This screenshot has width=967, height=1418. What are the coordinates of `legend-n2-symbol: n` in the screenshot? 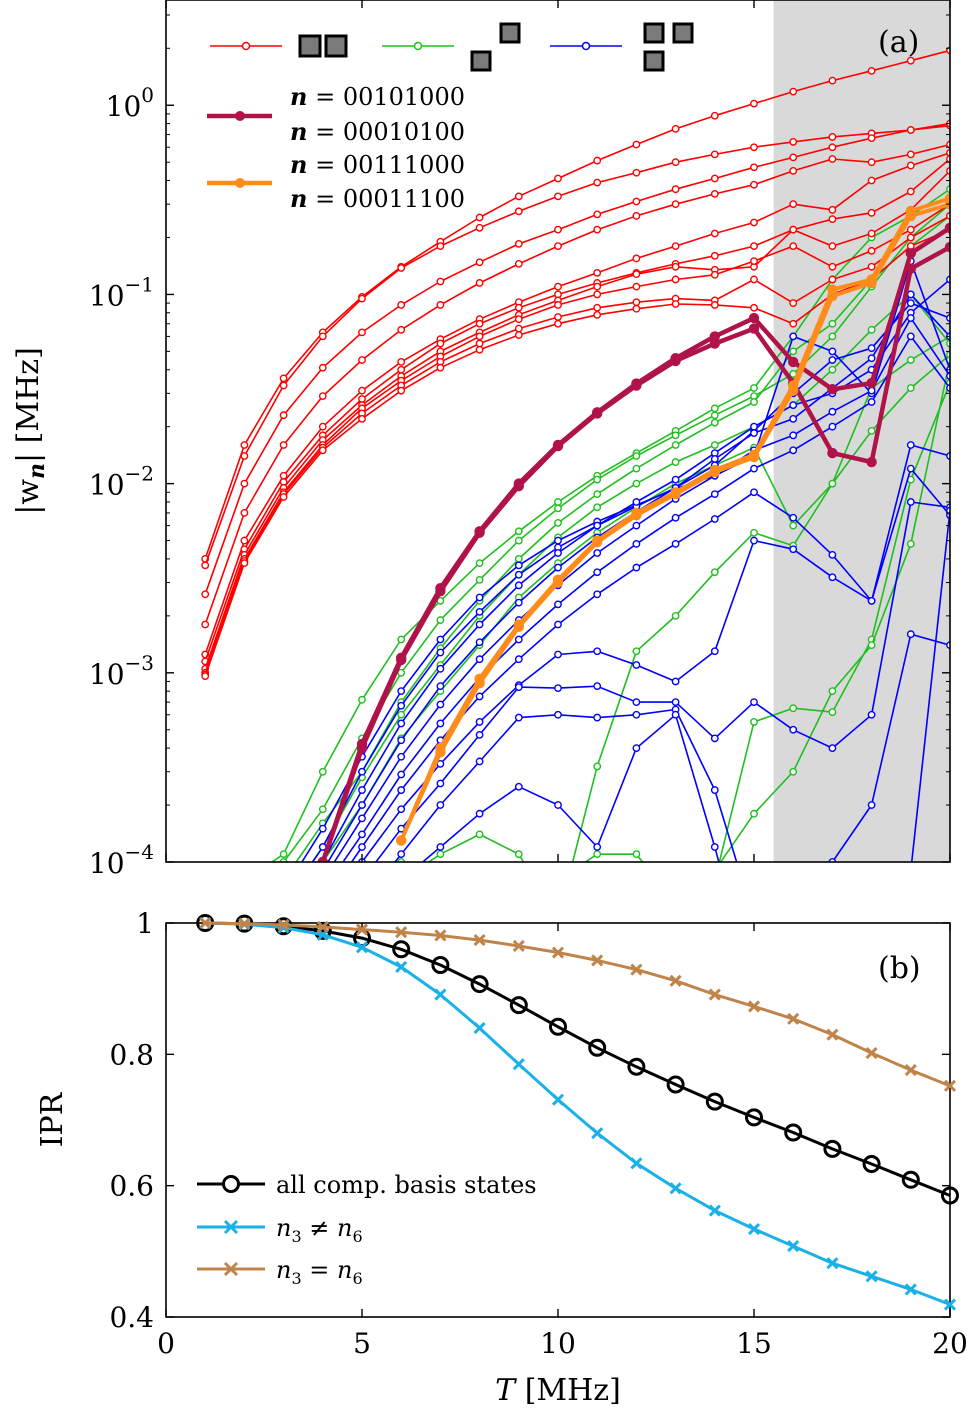 It's located at (298, 131).